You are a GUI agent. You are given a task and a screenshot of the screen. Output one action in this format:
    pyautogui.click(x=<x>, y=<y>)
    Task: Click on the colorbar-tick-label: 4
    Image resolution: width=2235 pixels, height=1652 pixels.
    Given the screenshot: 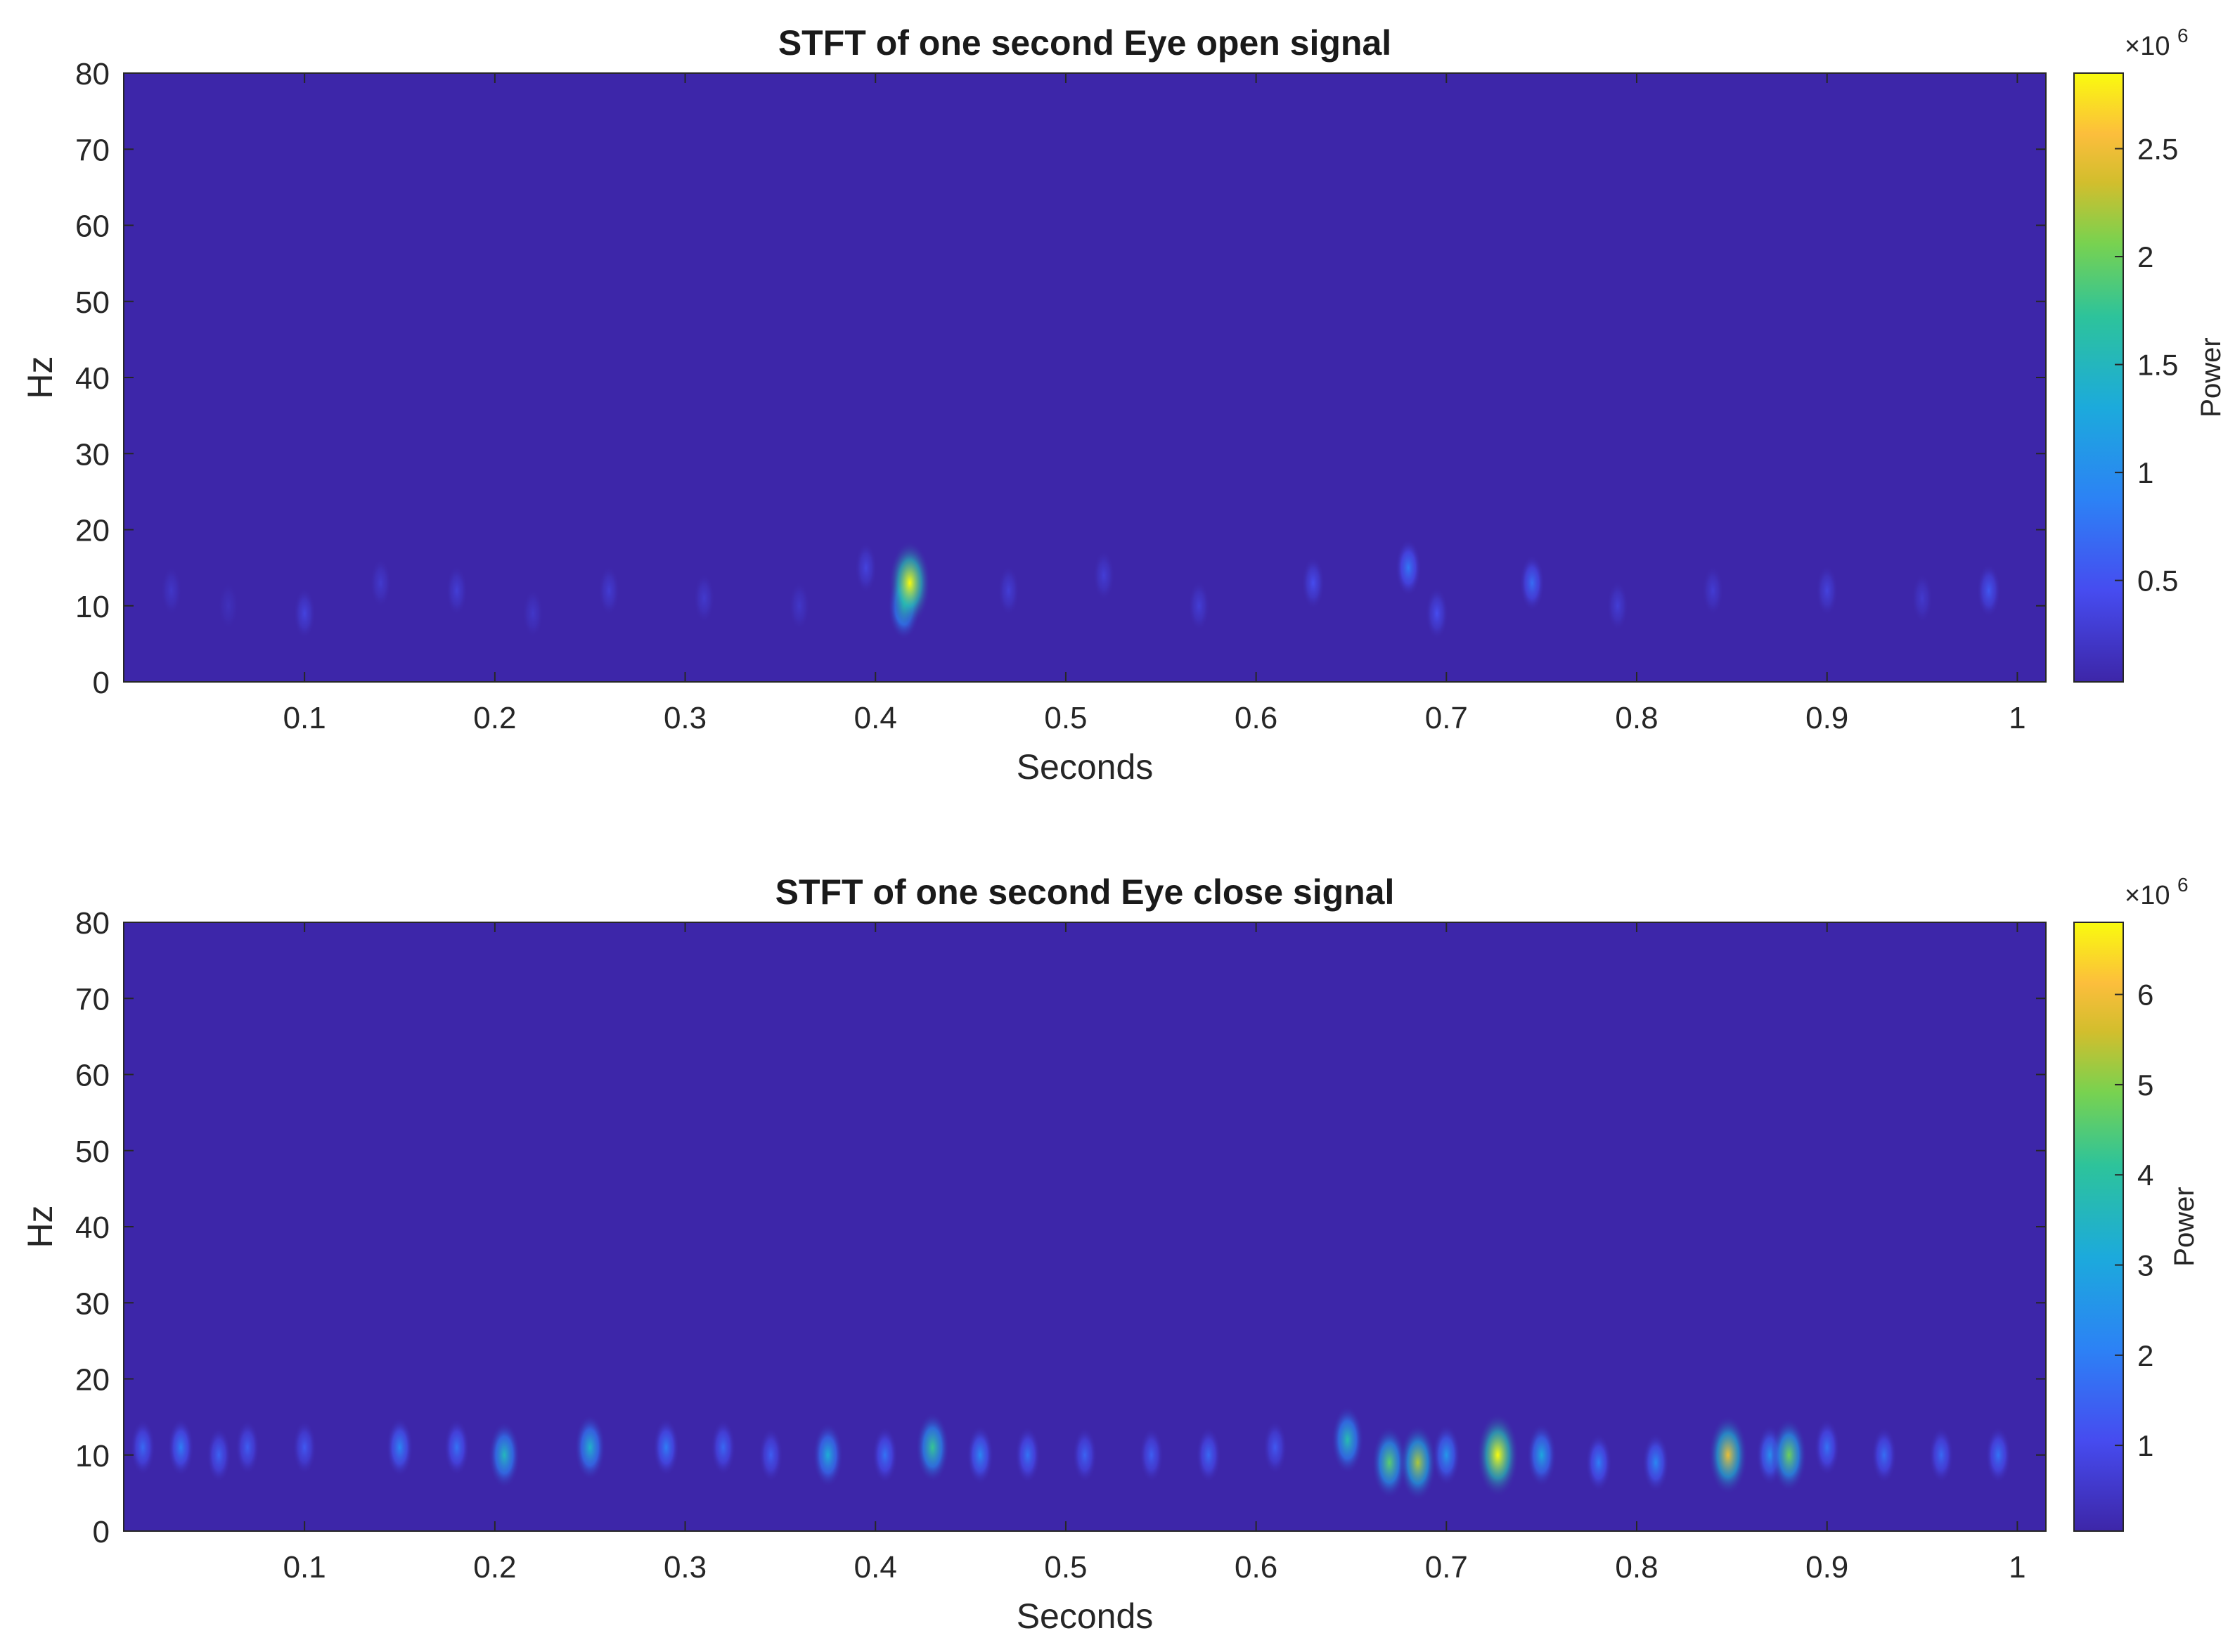 What is the action you would take?
    pyautogui.click(x=2145, y=1175)
    